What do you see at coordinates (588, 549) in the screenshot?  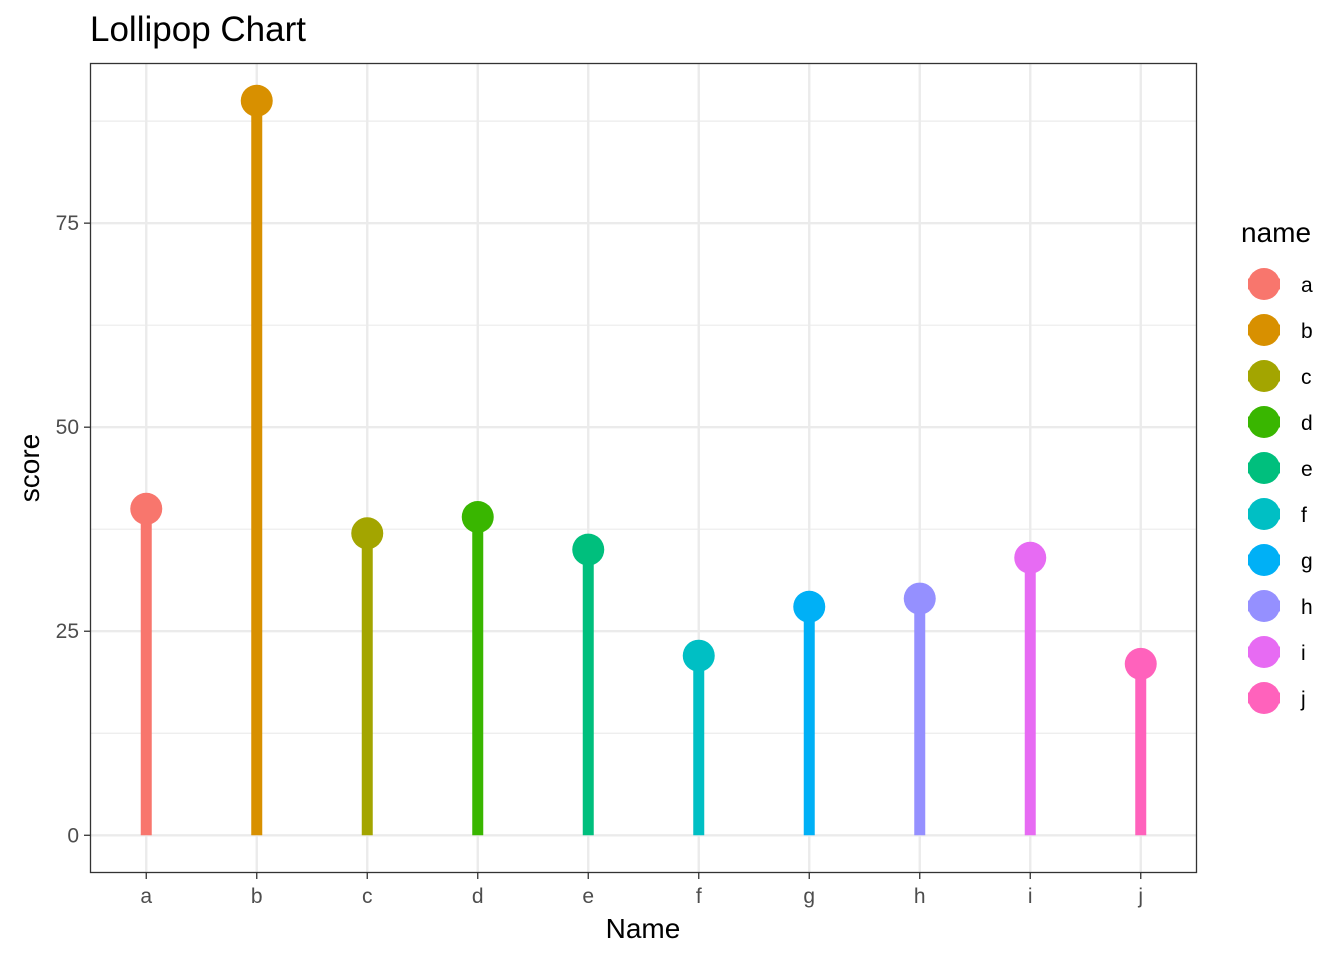 I see `lollipop-point-e` at bounding box center [588, 549].